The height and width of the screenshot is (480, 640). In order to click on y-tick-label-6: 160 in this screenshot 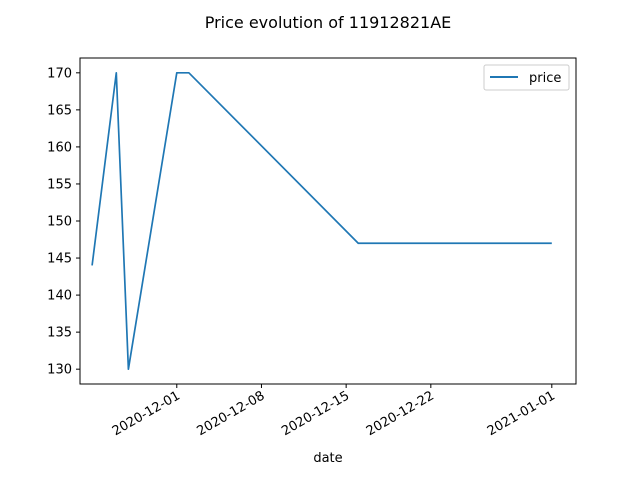, I will do `click(59, 147)`.